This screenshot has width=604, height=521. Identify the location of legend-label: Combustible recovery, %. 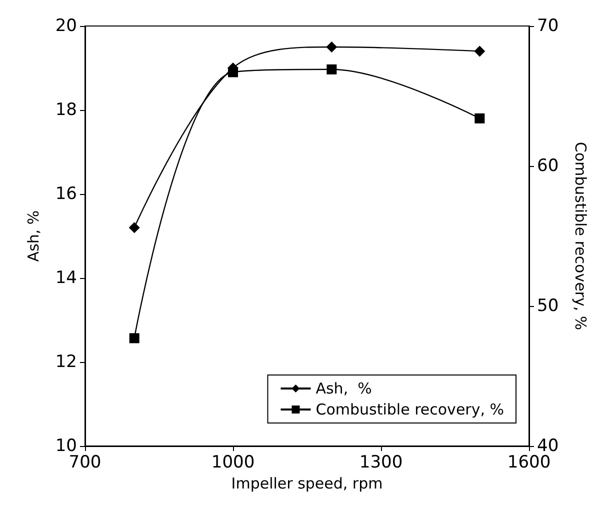
(410, 409).